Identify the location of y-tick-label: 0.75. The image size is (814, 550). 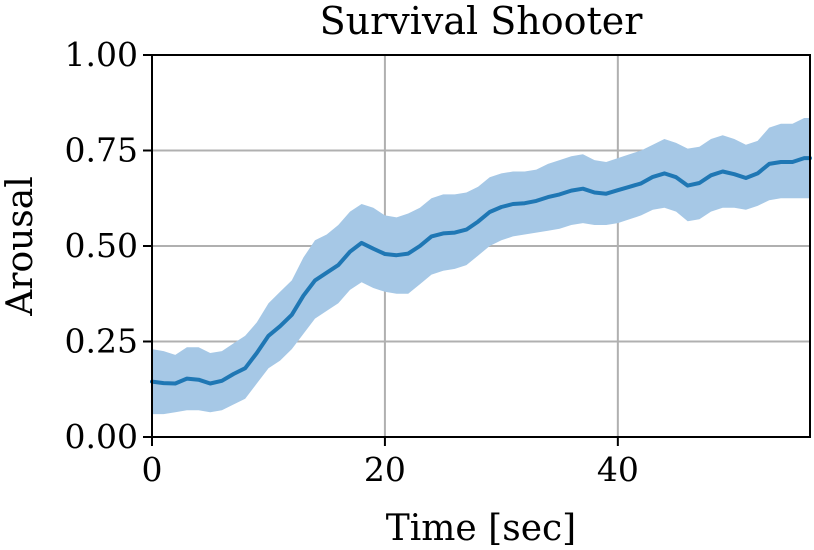
(101, 150).